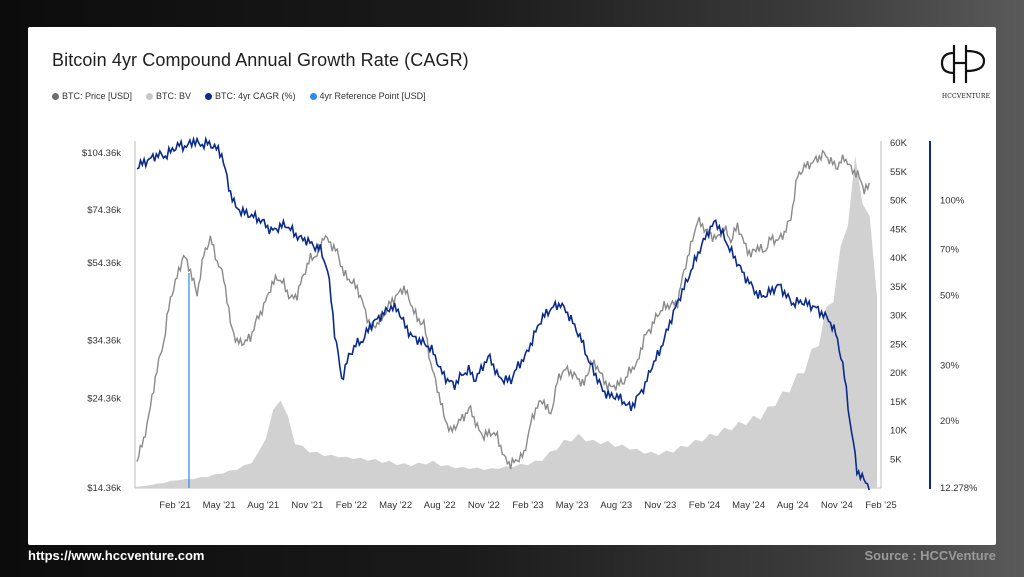  I want to click on y-left-tick: $14.36k, so click(104, 488).